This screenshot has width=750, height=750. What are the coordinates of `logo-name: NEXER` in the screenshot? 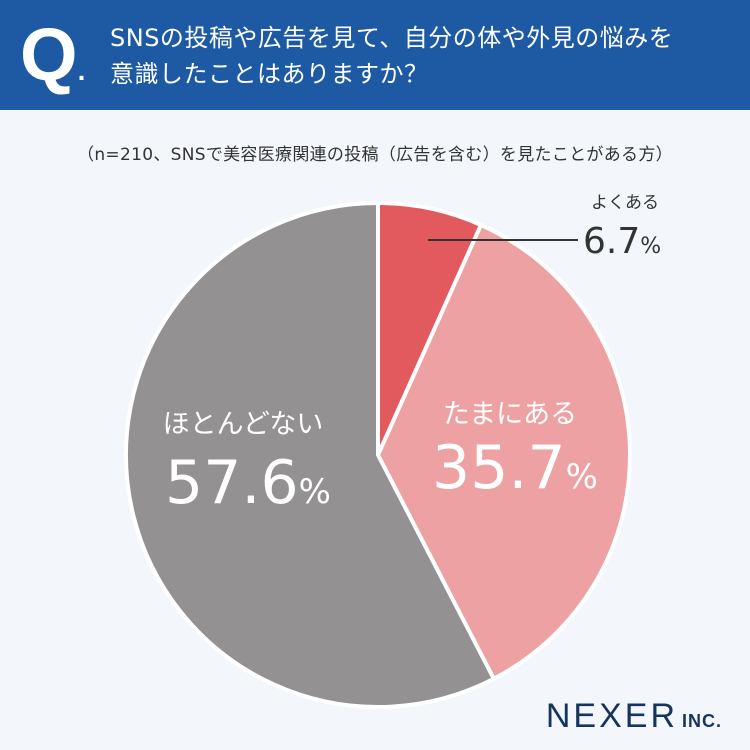 It's located at (611, 716).